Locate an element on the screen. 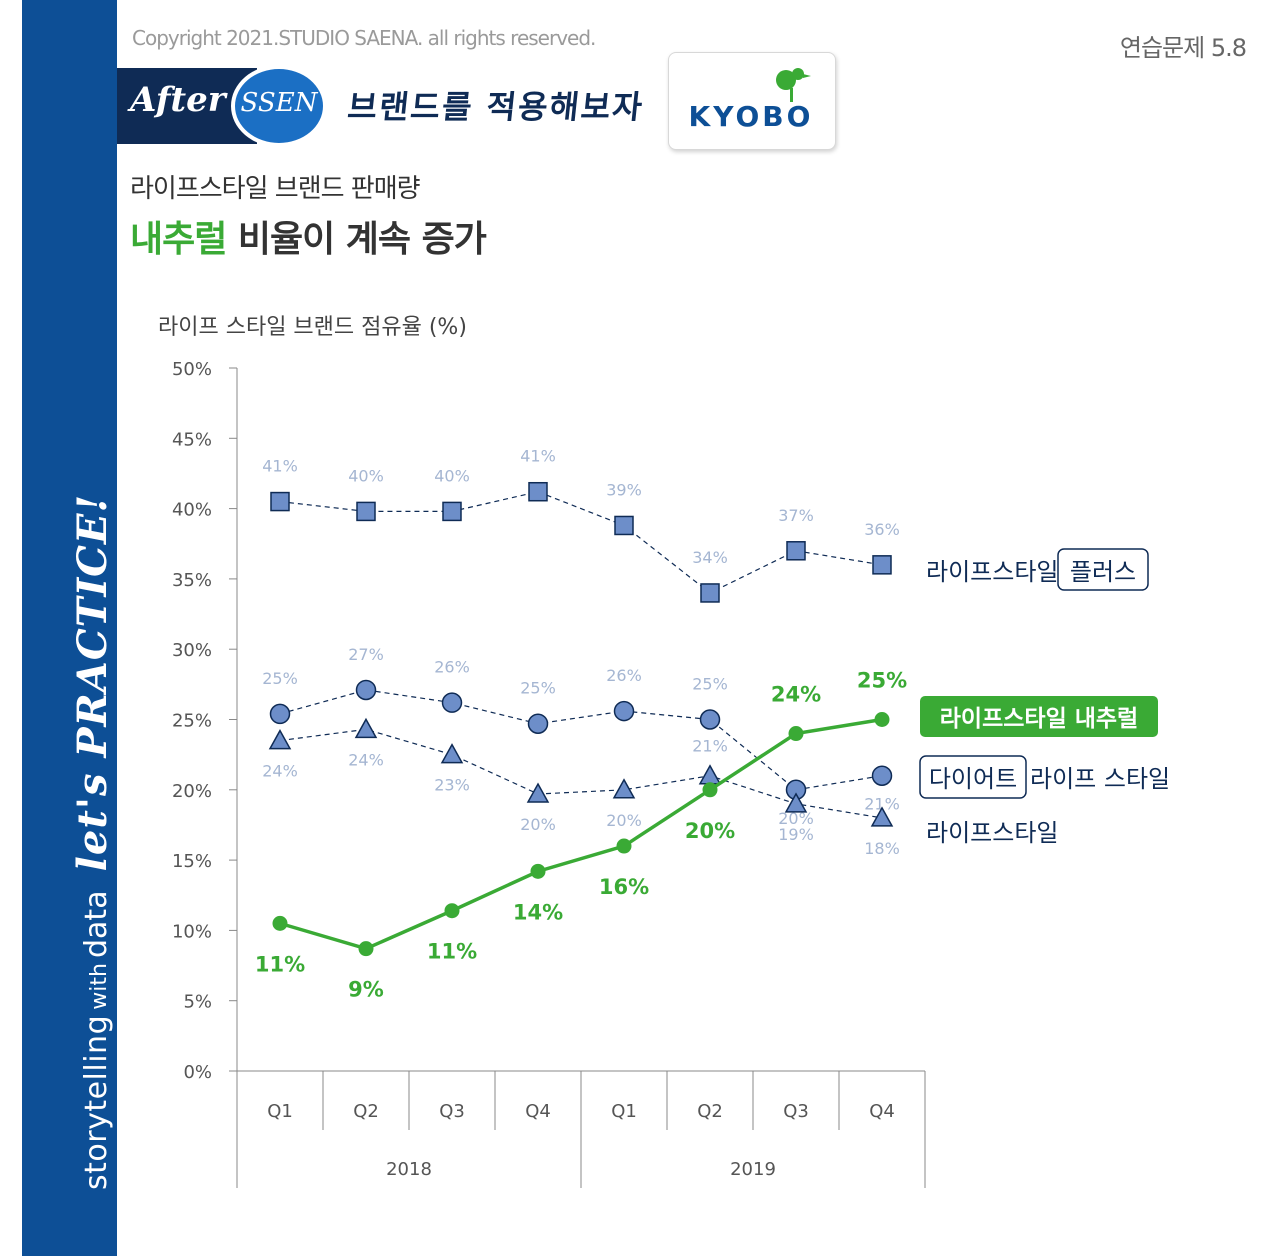 This screenshot has height=1256, width=1280. kyobo-logo is located at coordinates (752, 101).